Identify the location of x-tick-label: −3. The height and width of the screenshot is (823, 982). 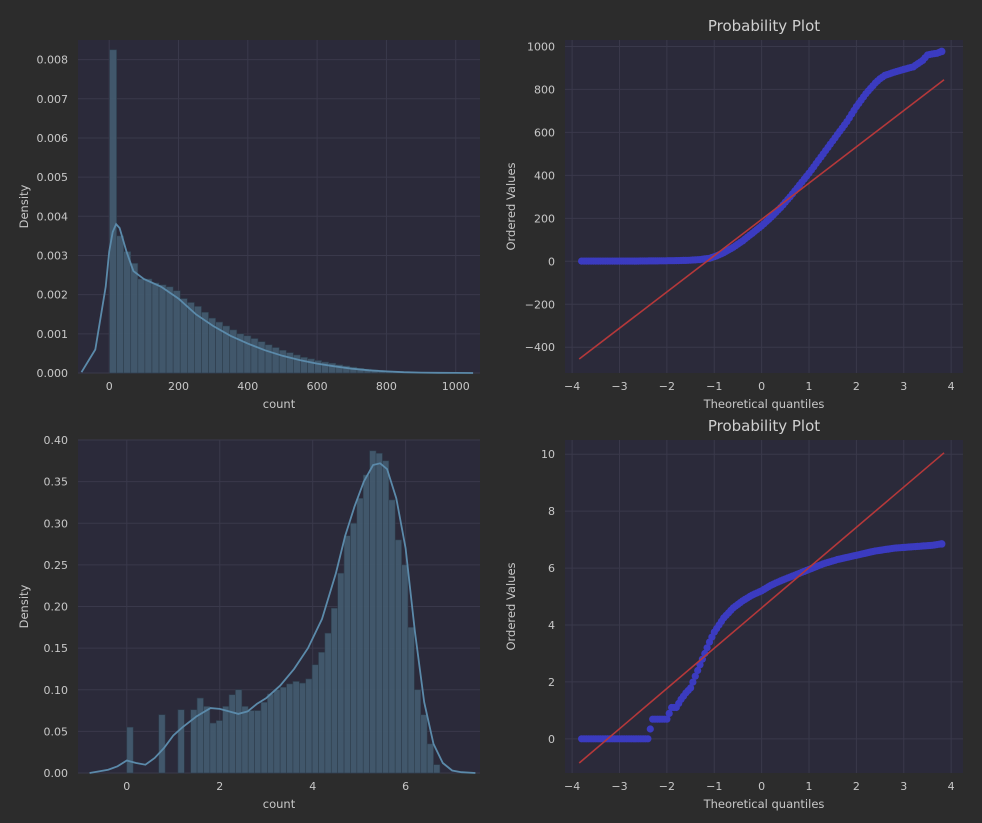
(619, 786).